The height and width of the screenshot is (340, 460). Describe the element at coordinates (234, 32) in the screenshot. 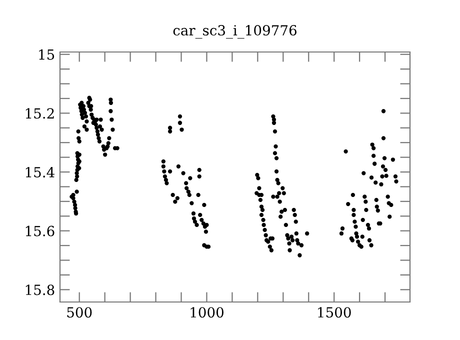

I see `chart-title: car_sc3_i_109776` at that location.